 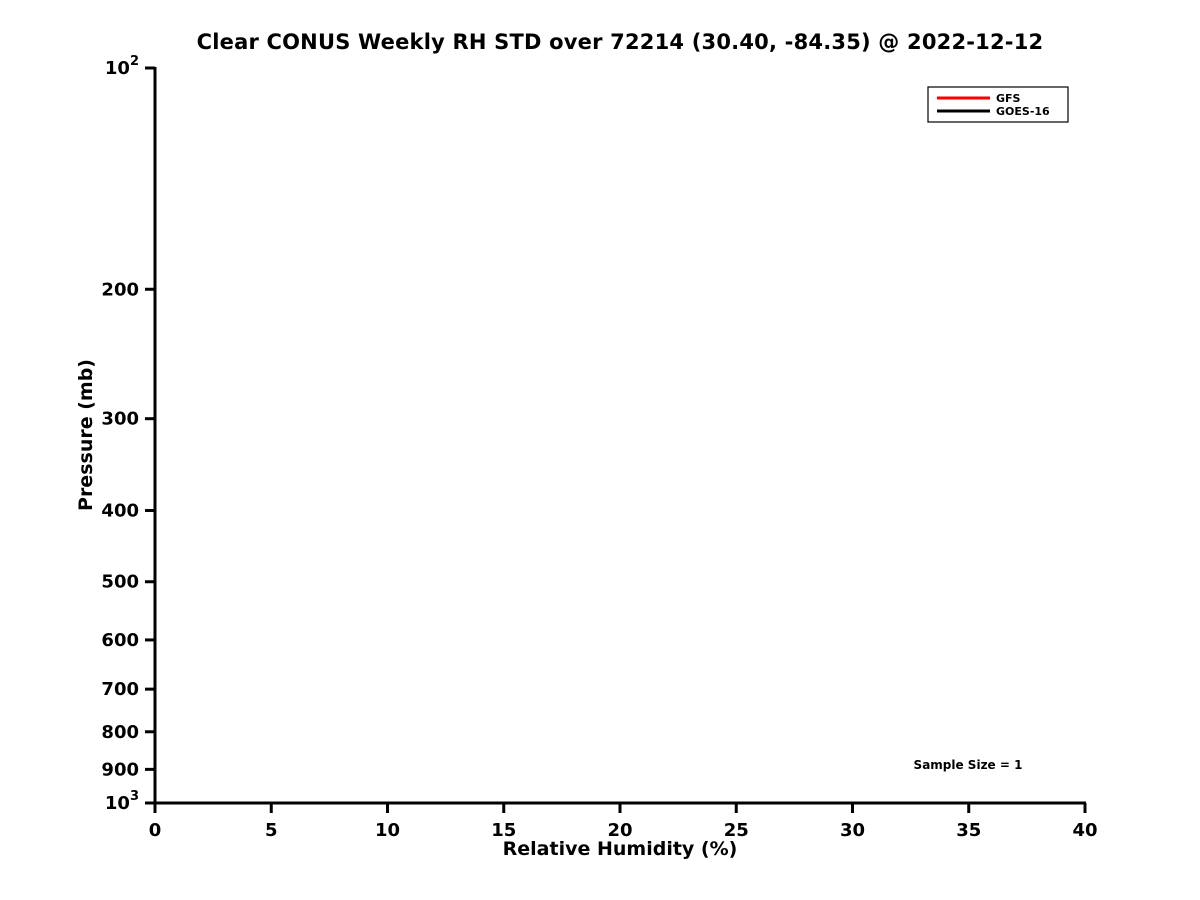 What do you see at coordinates (120, 419) in the screenshot?
I see `y-tick-label: 300` at bounding box center [120, 419].